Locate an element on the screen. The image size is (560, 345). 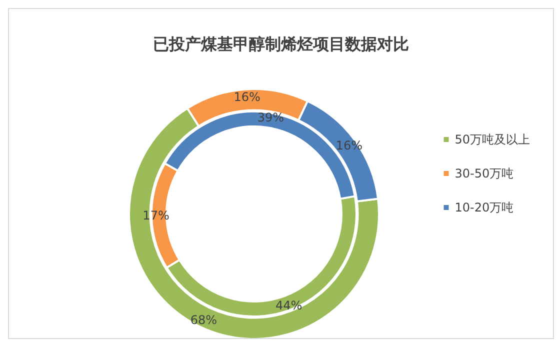
legend-label: 30-50万吨 is located at coordinates (484, 173).